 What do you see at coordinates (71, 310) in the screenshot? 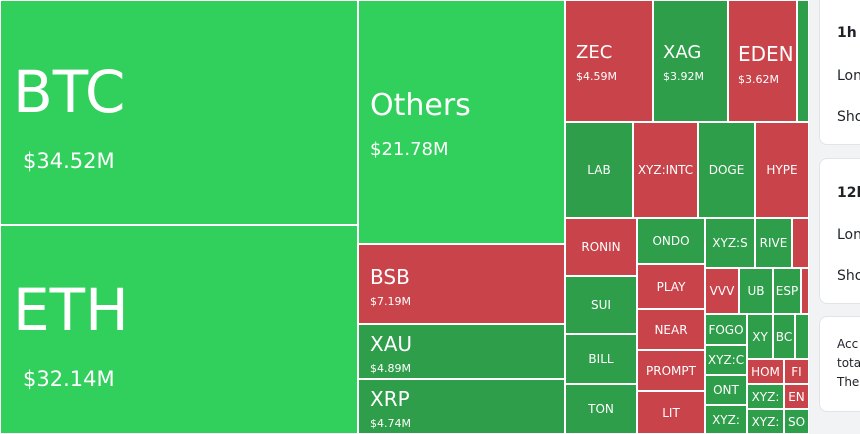
I see `tile-symbol: ETH` at bounding box center [71, 310].